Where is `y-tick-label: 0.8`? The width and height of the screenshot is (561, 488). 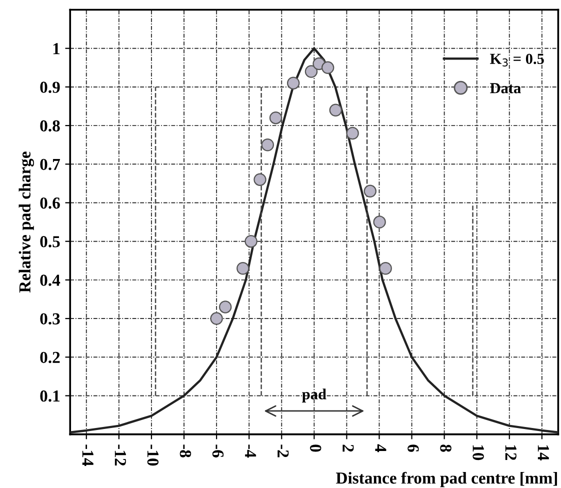
y-tick-label: 0.8 is located at coordinates (50, 126).